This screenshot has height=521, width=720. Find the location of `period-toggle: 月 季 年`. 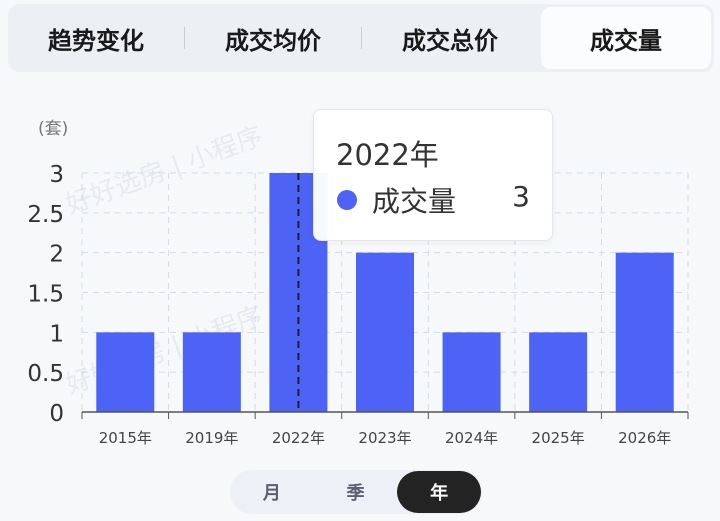

period-toggle: 月 季 年 is located at coordinates (356, 492).